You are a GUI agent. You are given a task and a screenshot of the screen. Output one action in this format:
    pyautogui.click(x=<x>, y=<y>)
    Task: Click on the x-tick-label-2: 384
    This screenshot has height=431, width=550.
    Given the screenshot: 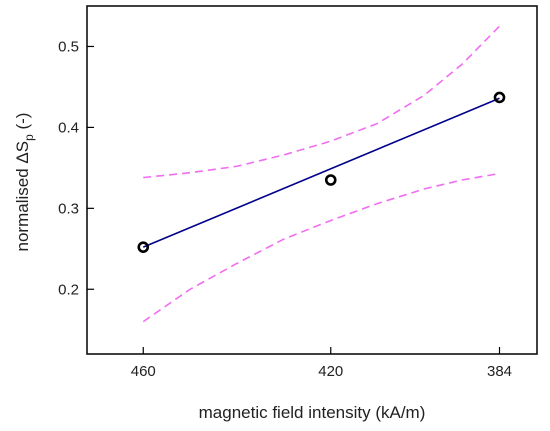 What is the action you would take?
    pyautogui.click(x=499, y=371)
    